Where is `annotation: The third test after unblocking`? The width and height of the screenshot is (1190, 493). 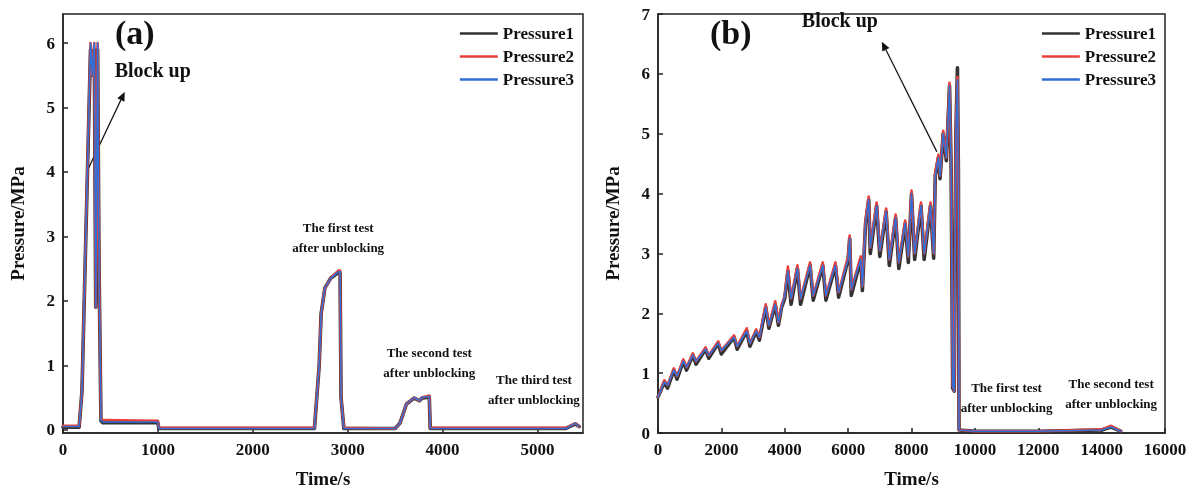
annotation: The third test after unblocking is located at coordinates (534, 389).